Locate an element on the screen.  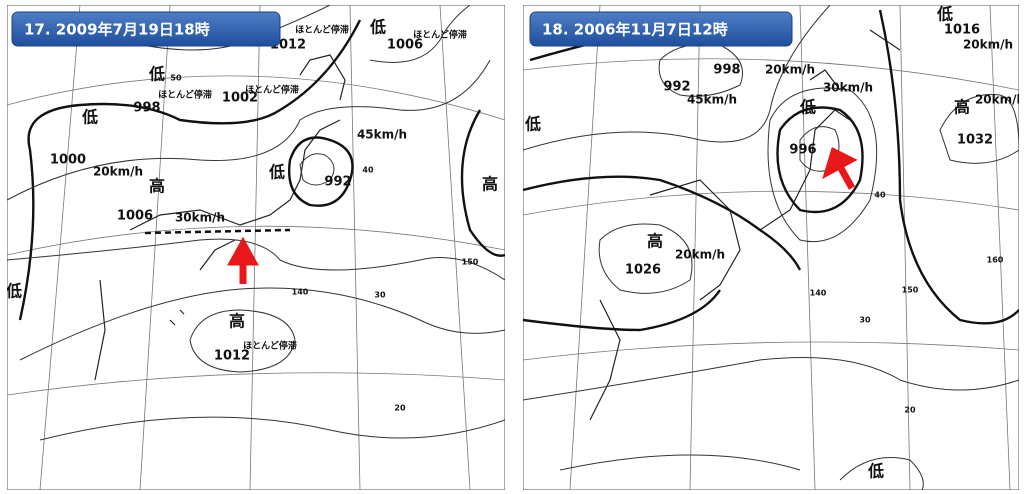
map-label: 1000 is located at coordinates (68, 160).